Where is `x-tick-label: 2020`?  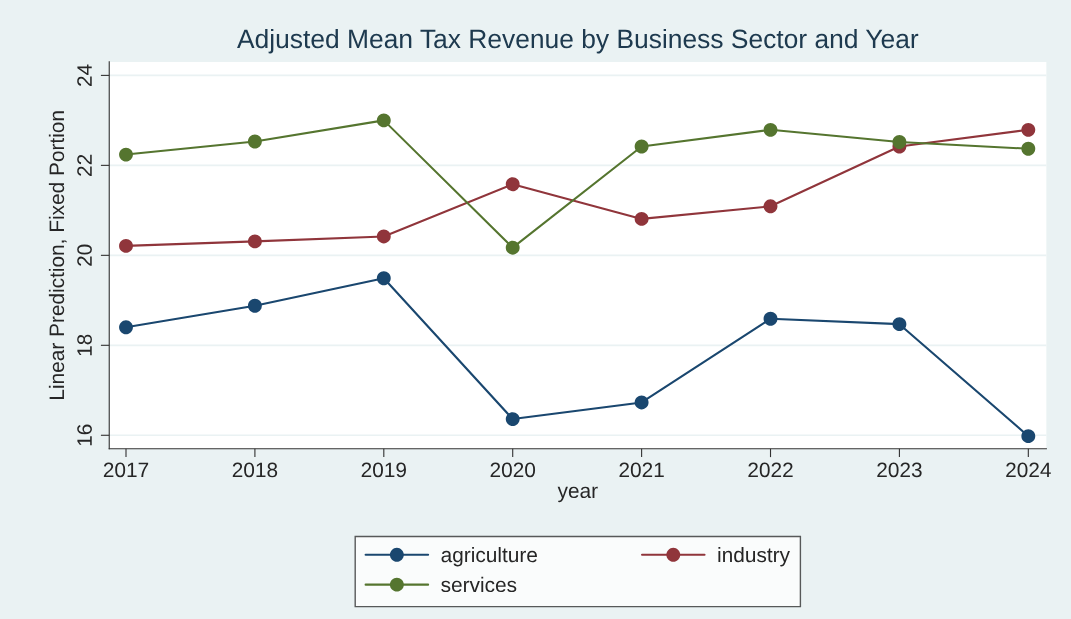
x-tick-label: 2020 is located at coordinates (513, 470).